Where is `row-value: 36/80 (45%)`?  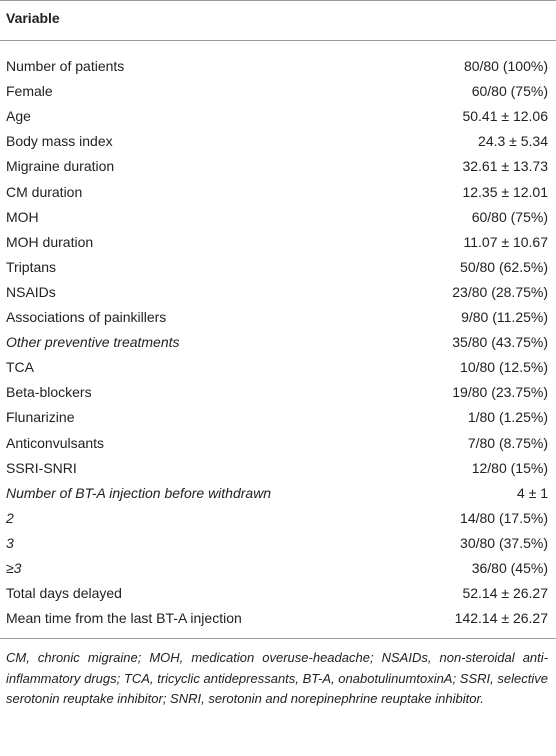 row-value: 36/80 (45%) is located at coordinates (509, 568).